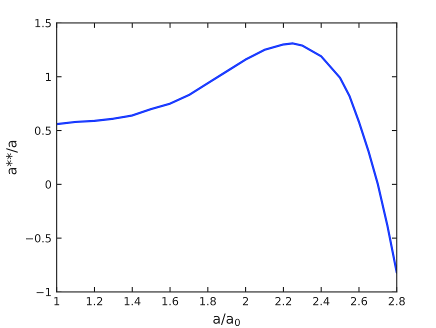 The height and width of the screenshot is (328, 436). I want to click on y-tick-label: 1.5, so click(43, 23).